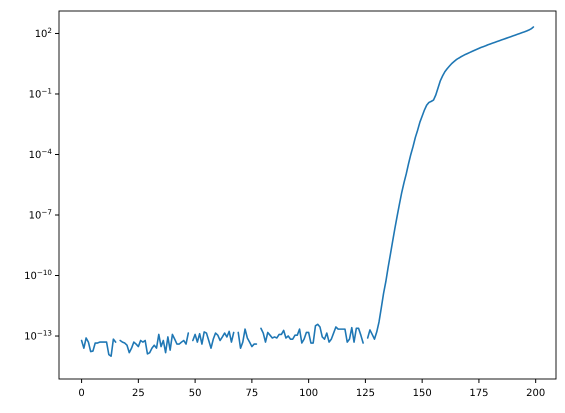  What do you see at coordinates (40, 153) in the screenshot?
I see `y-tick-label: 10$^{−4}$` at bounding box center [40, 153].